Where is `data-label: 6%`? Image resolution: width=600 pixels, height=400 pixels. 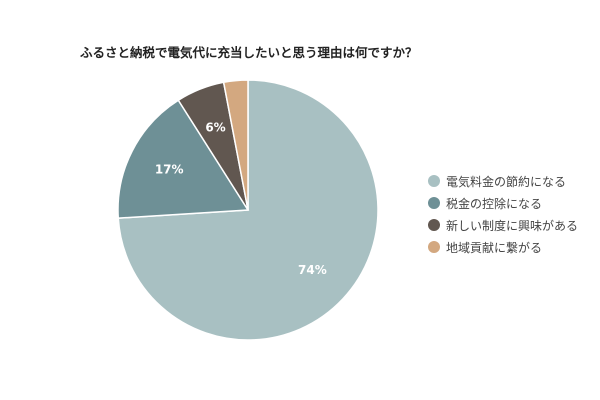 data-label: 6% is located at coordinates (215, 127).